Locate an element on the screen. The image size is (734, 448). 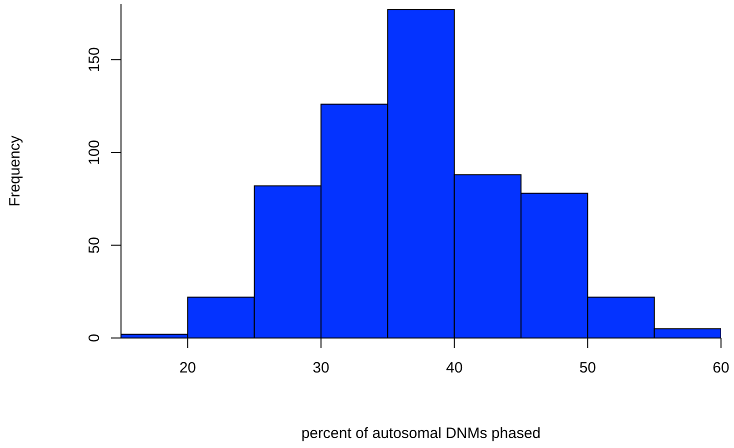
x-tick-label: 30 is located at coordinates (321, 368).